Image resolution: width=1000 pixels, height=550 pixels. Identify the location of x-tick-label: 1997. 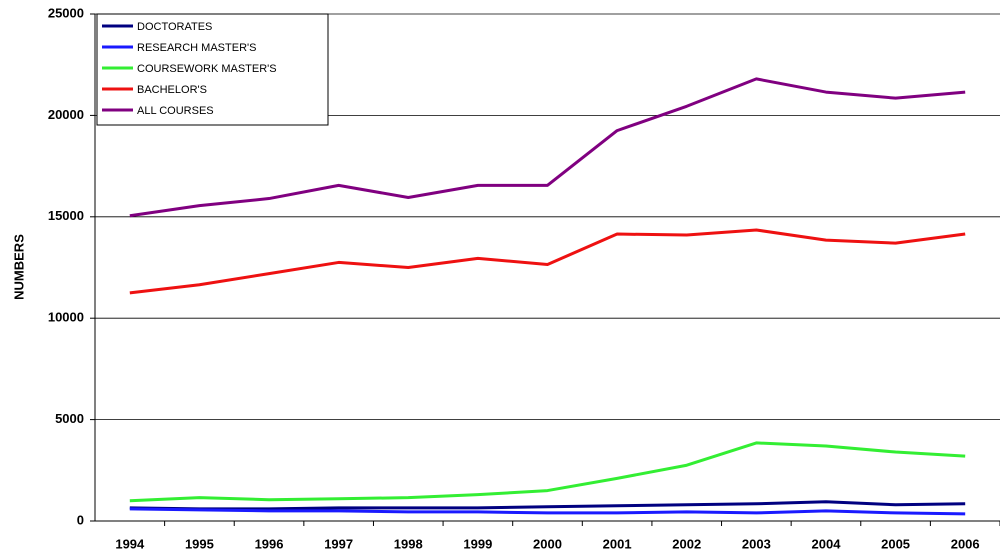
(338, 543).